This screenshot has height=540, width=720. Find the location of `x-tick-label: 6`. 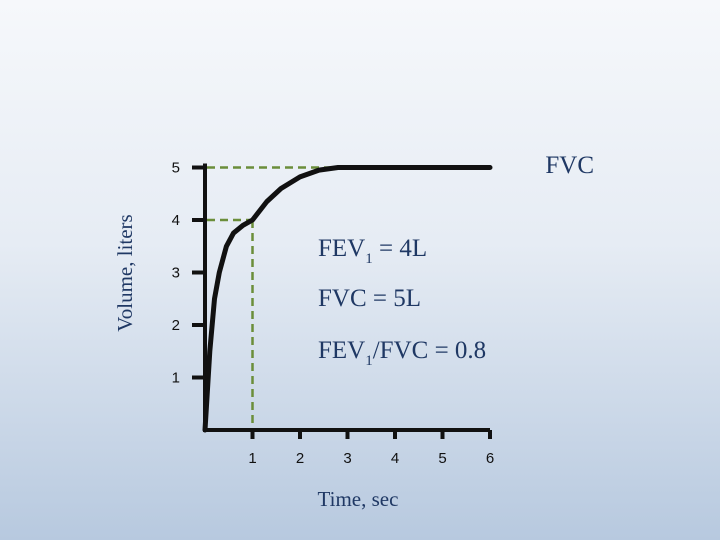

x-tick-label: 6 is located at coordinates (490, 458).